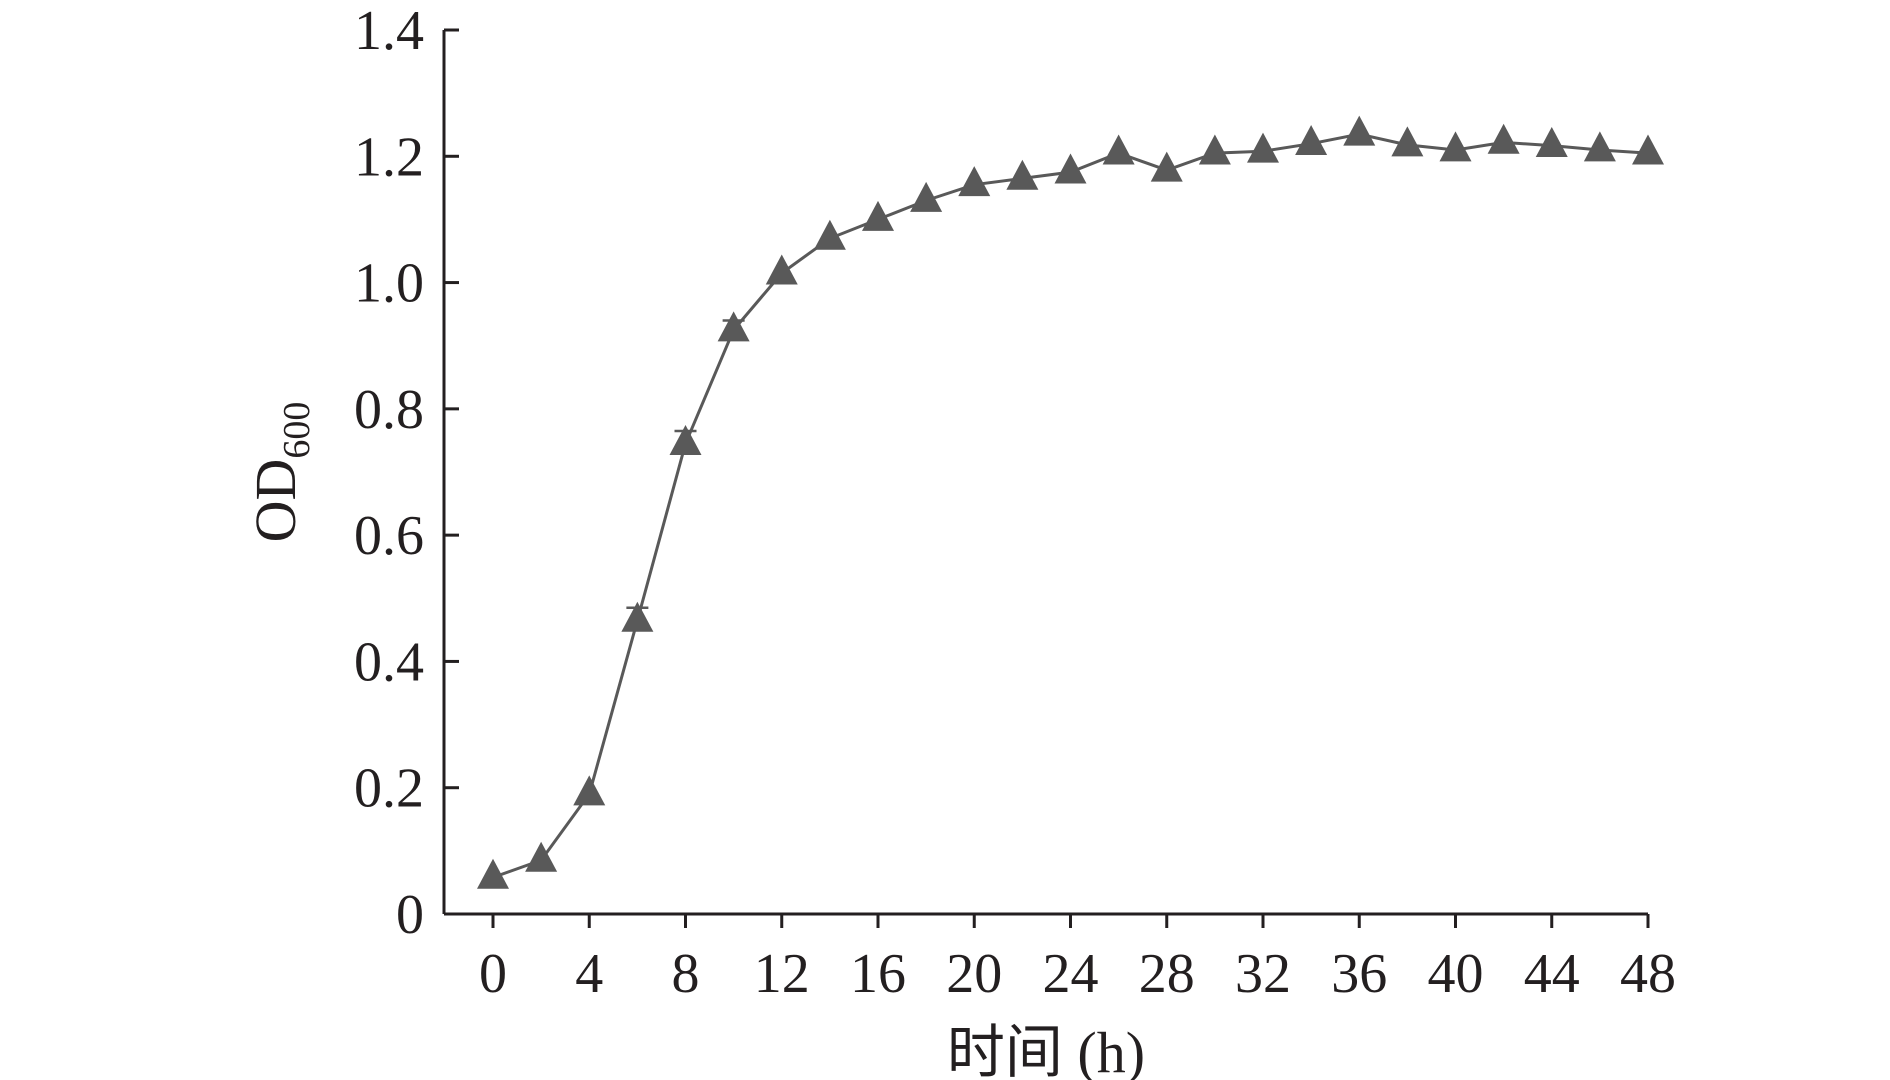 The height and width of the screenshot is (1080, 1890). I want to click on y-axis-title: OD600, so click(280, 472).